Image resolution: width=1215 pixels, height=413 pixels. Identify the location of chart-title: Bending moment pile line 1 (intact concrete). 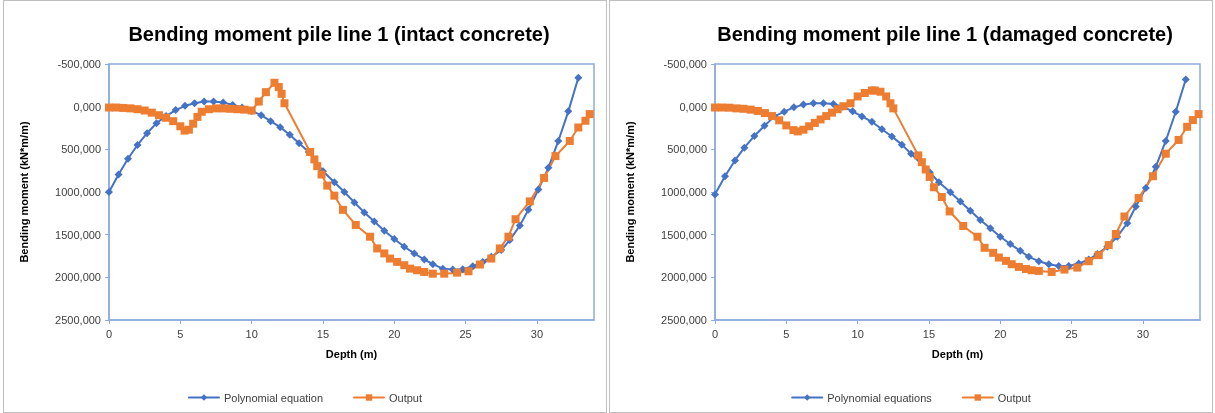
(339, 34).